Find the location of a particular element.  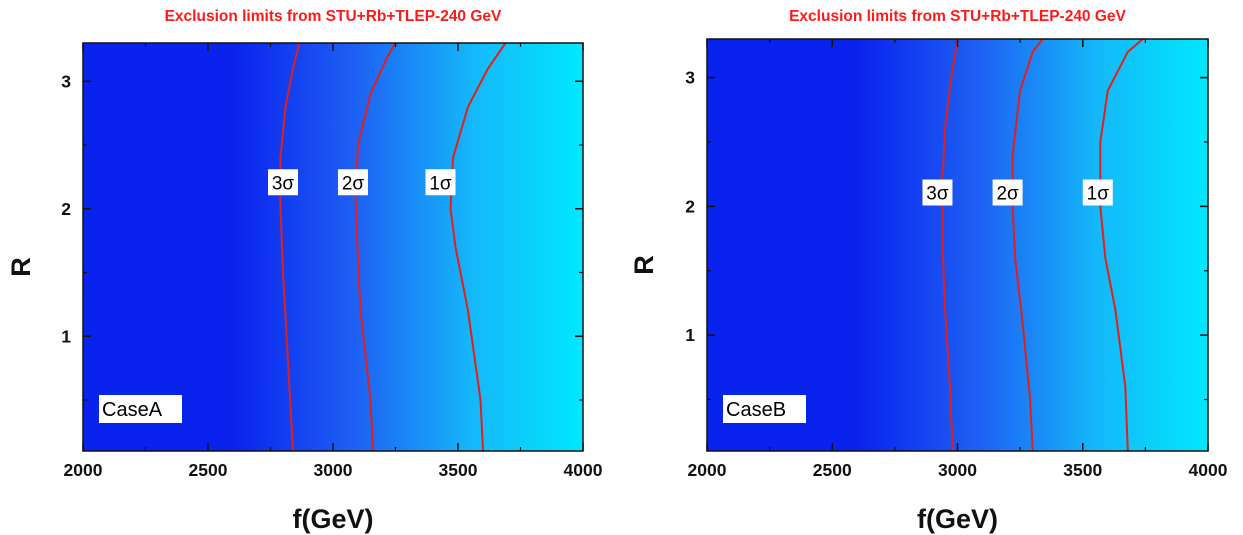

case-label: CaseB is located at coordinates (756, 410).